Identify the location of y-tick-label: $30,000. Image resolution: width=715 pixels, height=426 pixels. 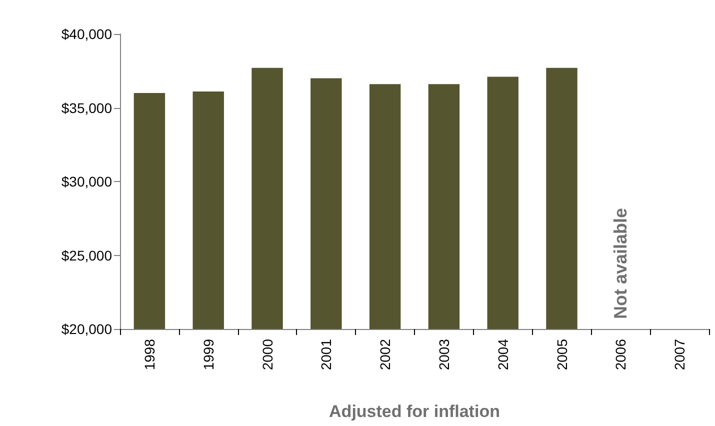
(86, 182).